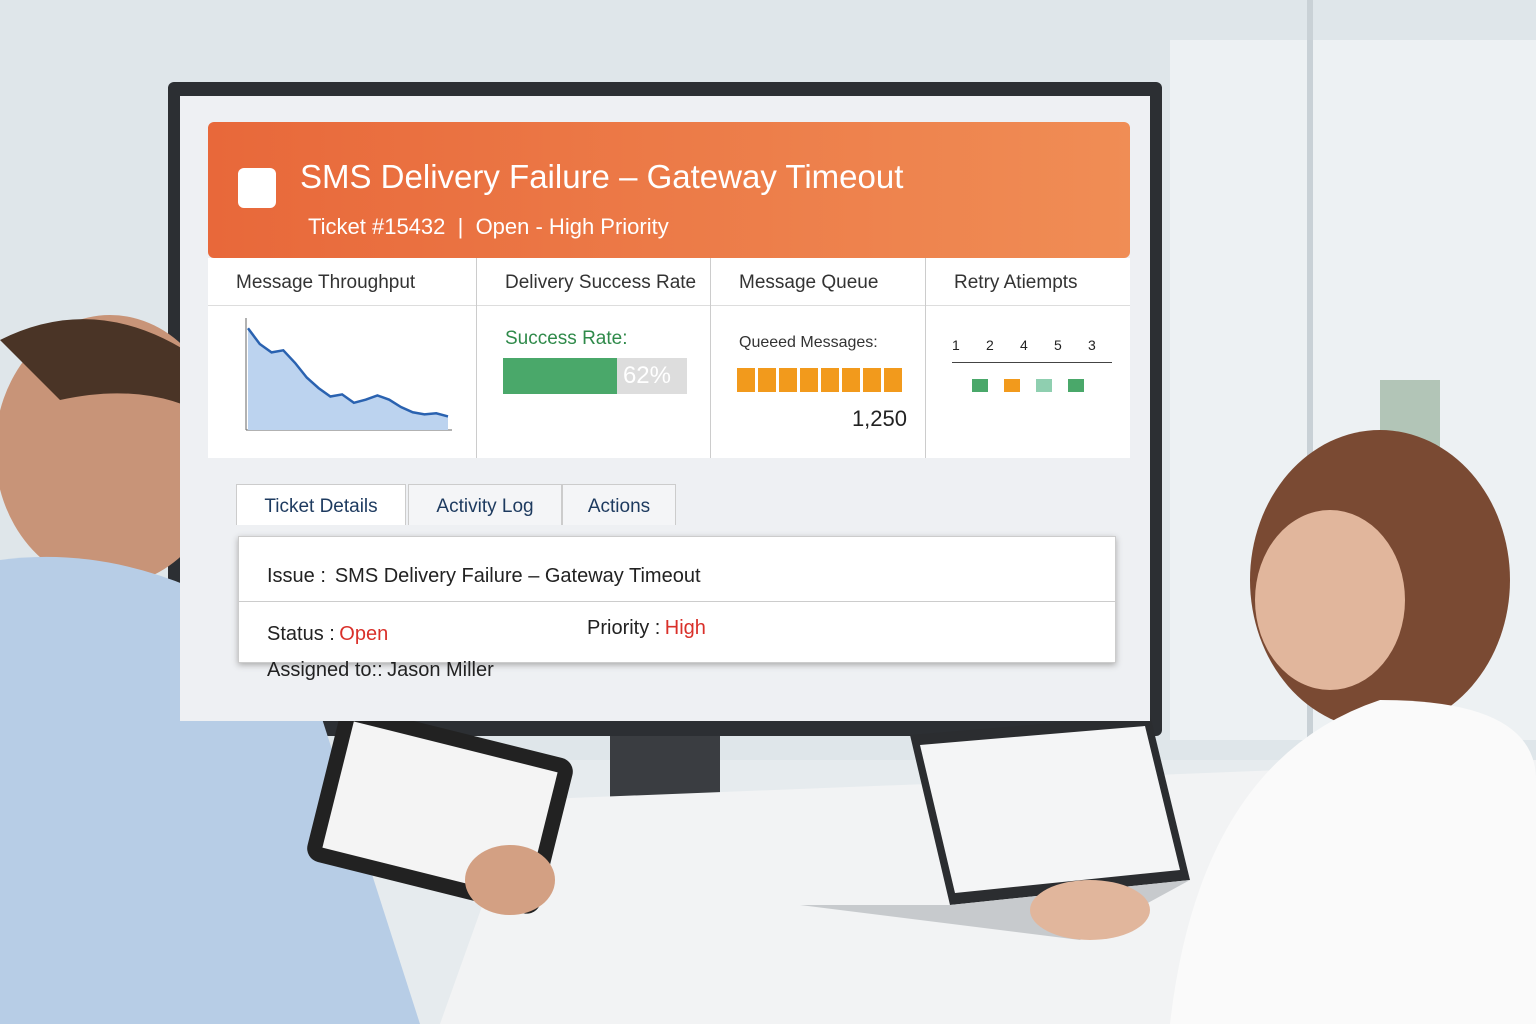 Image resolution: width=1536 pixels, height=1024 pixels. Describe the element at coordinates (646, 375) in the screenshot. I see `success-value: 62%` at that location.